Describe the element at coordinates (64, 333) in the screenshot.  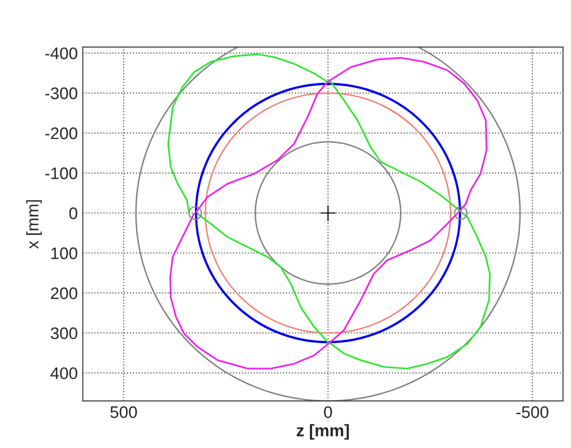
I see `y-tick-label: 300` at that location.